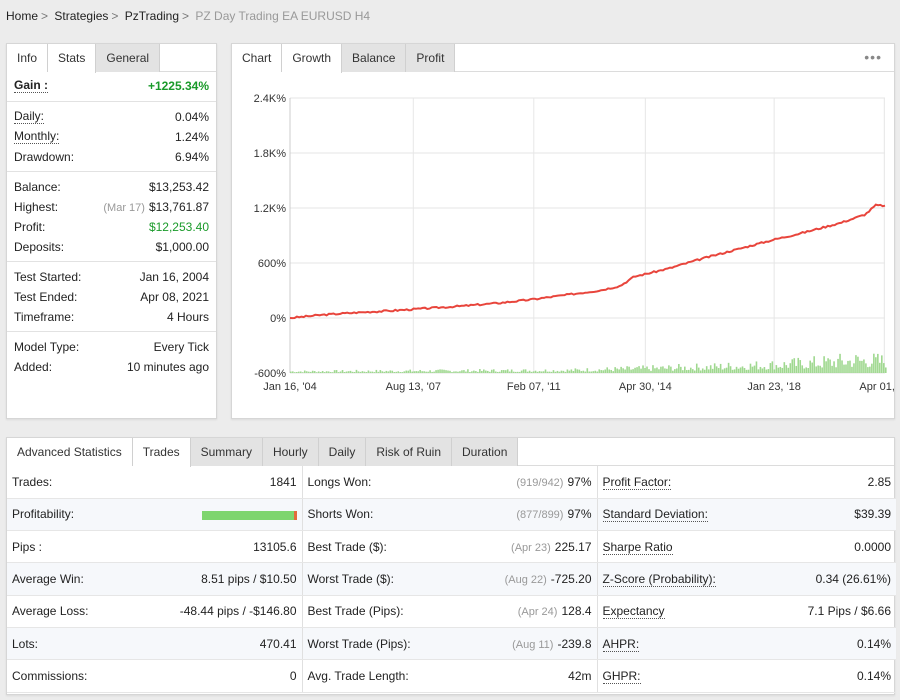 Image resolution: width=900 pixels, height=700 pixels. Describe the element at coordinates (637, 547) in the screenshot. I see `stat-label-text: Sharpe Ratio` at that location.